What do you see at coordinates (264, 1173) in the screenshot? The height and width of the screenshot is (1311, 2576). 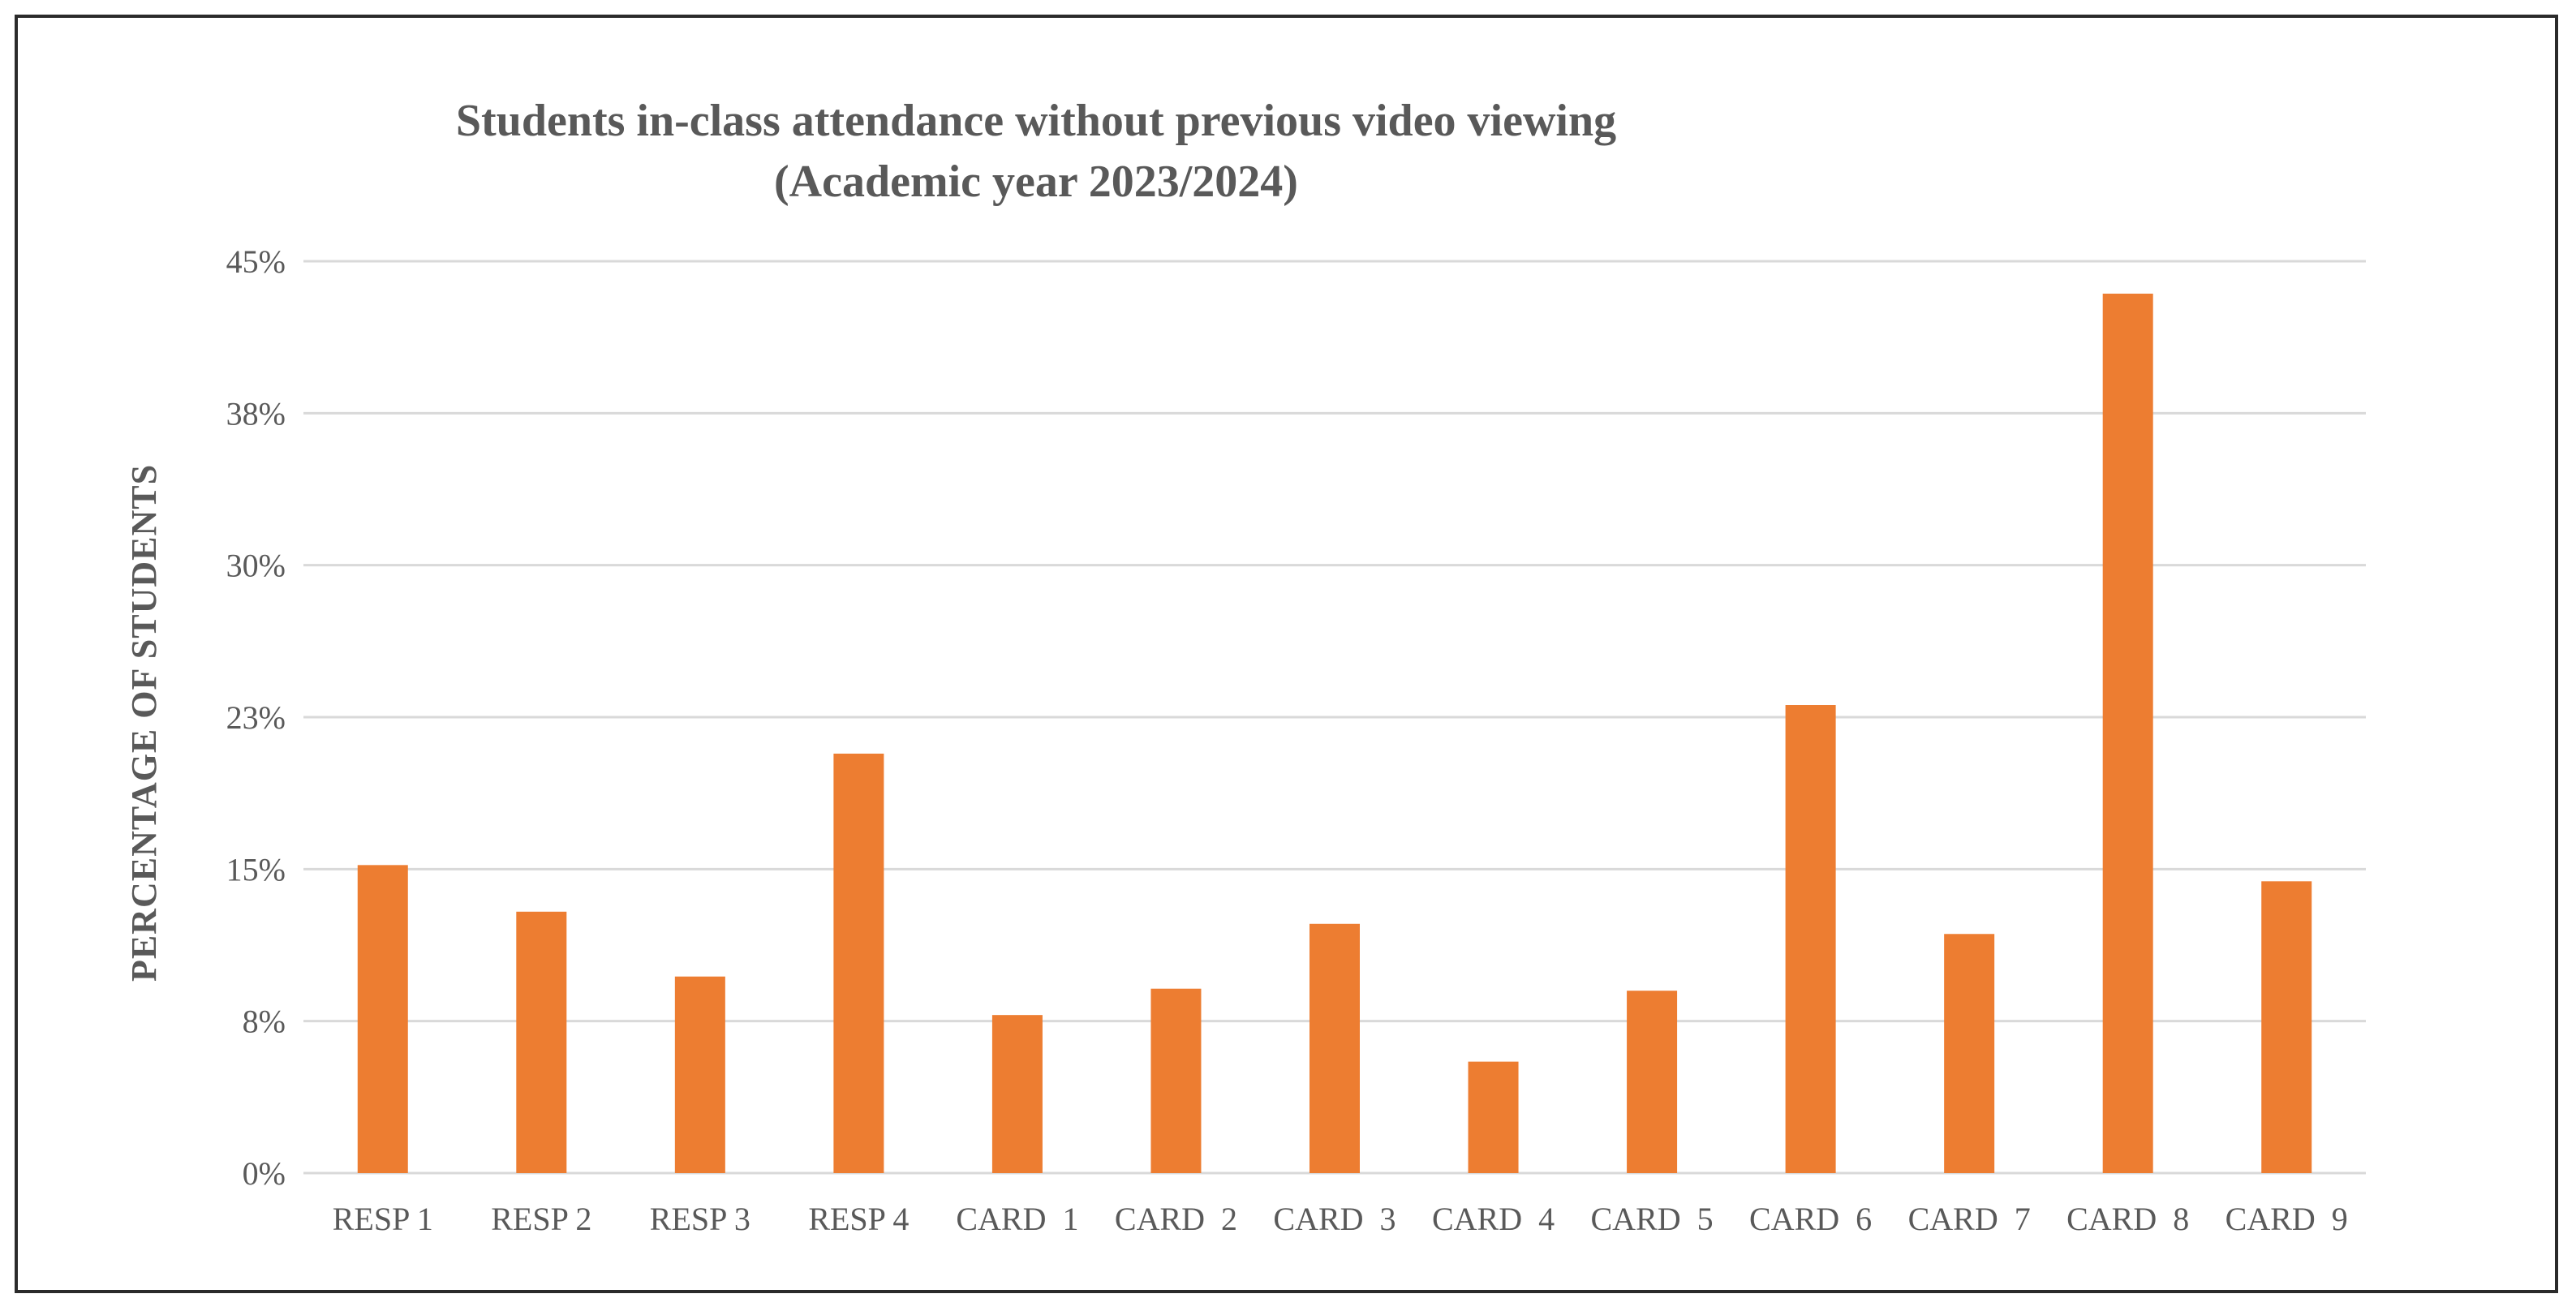 I see `y-tick-label: 0%` at bounding box center [264, 1173].